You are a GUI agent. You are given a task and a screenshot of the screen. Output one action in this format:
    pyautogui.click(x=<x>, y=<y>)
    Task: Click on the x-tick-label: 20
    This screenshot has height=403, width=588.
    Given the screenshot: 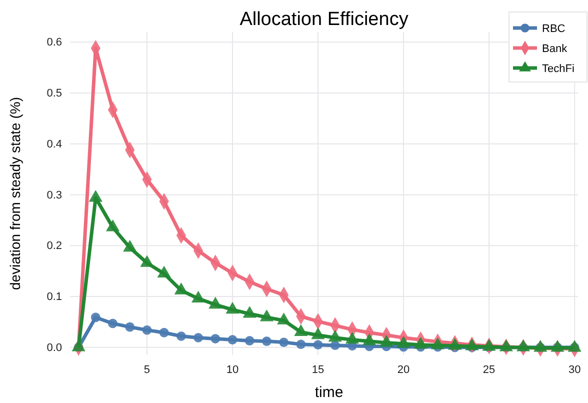 What is the action you would take?
    pyautogui.click(x=403, y=370)
    